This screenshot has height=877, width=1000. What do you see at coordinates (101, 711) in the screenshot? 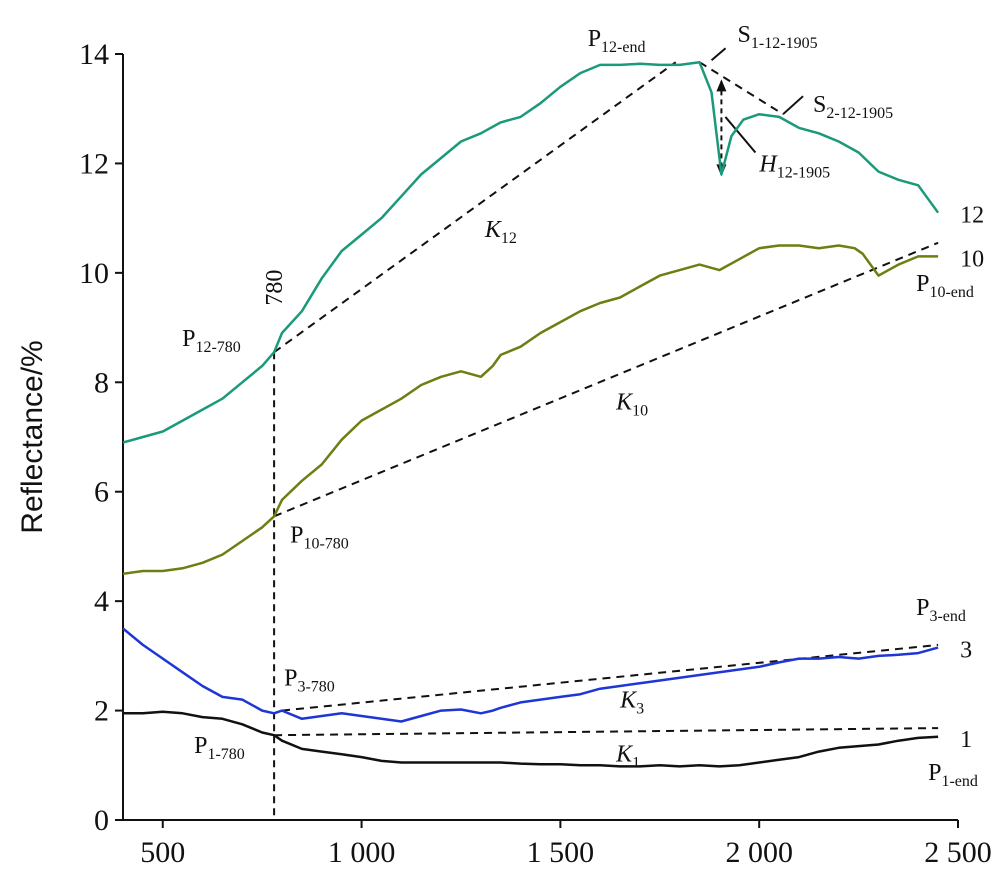
I see `y-tick-label: 2` at bounding box center [101, 711].